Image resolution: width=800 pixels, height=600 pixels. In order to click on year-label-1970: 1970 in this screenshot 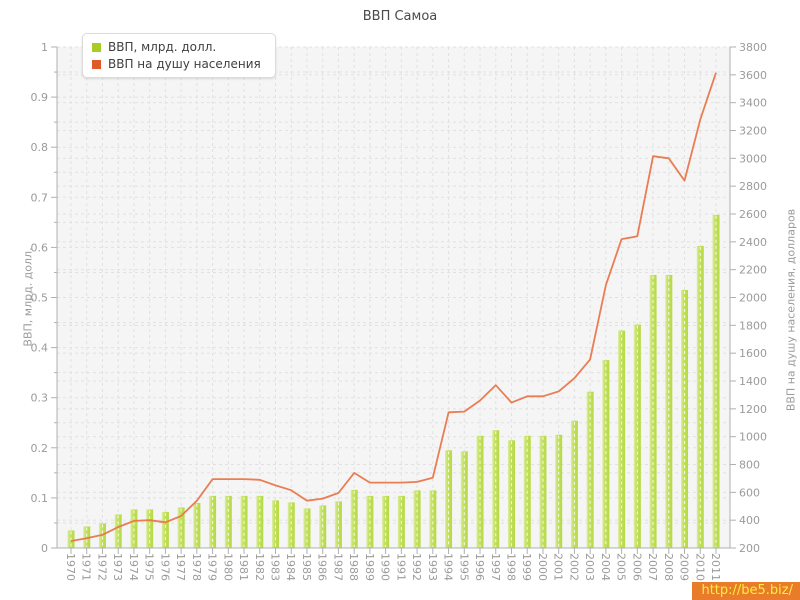, I will do `click(70, 567)`.